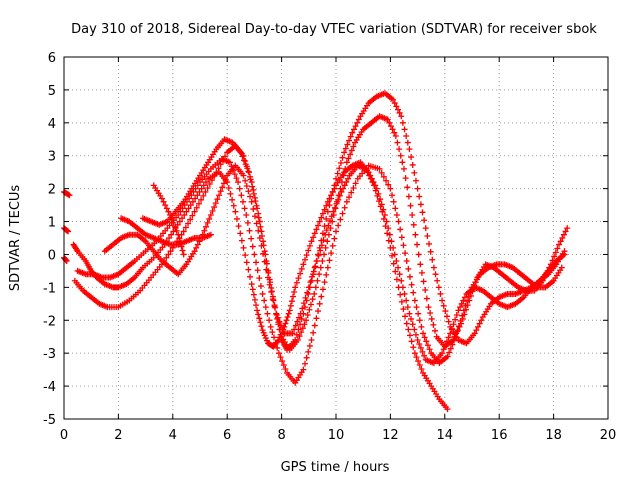 The height and width of the screenshot is (480, 640). What do you see at coordinates (336, 435) in the screenshot?
I see `x-tick-label: 10` at bounding box center [336, 435].